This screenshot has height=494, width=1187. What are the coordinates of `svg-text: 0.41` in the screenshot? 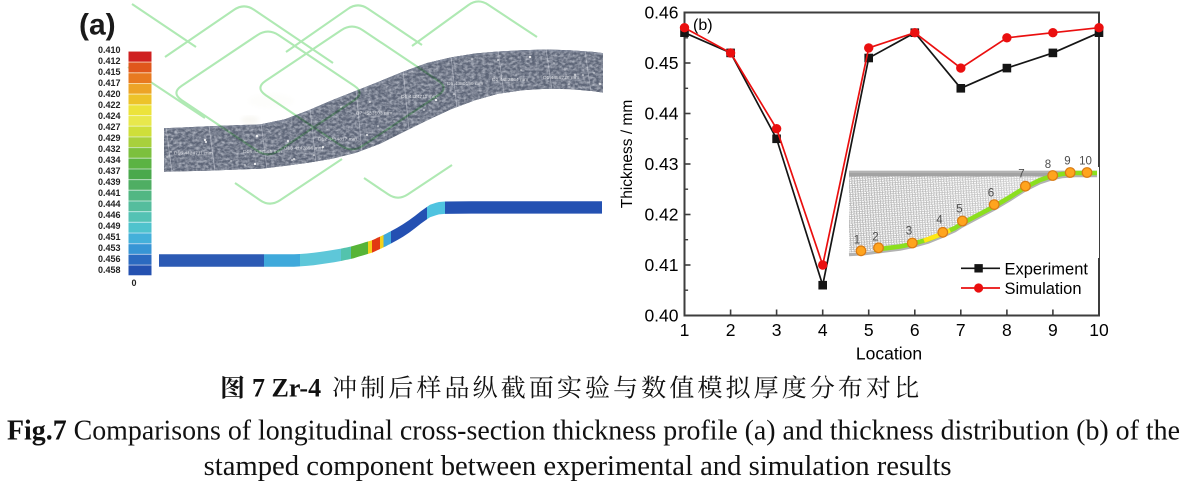 It's located at (661, 265).